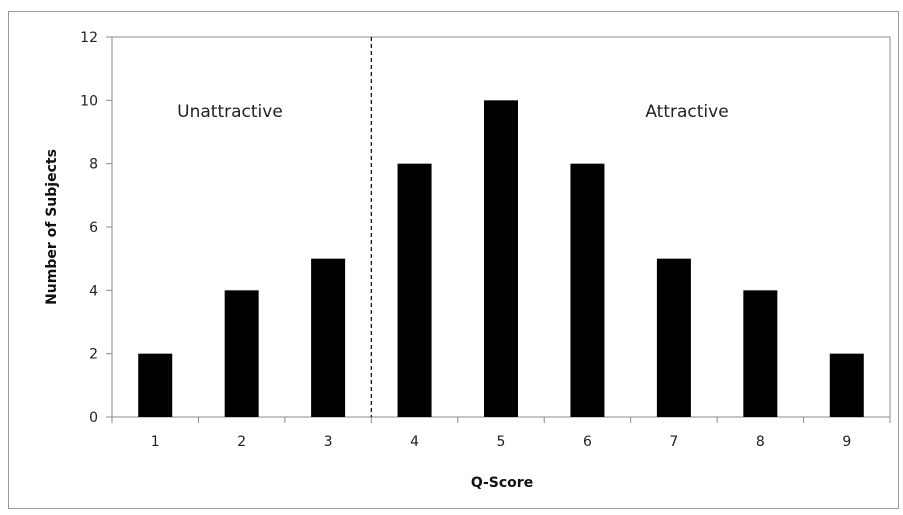  What do you see at coordinates (760, 442) in the screenshot?
I see `x-tick-label: 8` at bounding box center [760, 442].